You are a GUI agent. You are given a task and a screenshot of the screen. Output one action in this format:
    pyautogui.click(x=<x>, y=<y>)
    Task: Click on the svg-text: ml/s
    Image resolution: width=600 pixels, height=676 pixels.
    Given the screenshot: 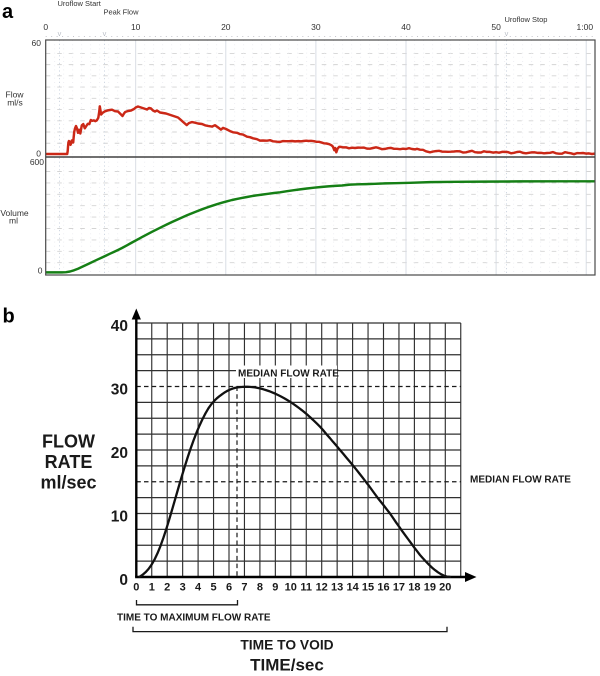 What is the action you would take?
    pyautogui.click(x=15, y=102)
    